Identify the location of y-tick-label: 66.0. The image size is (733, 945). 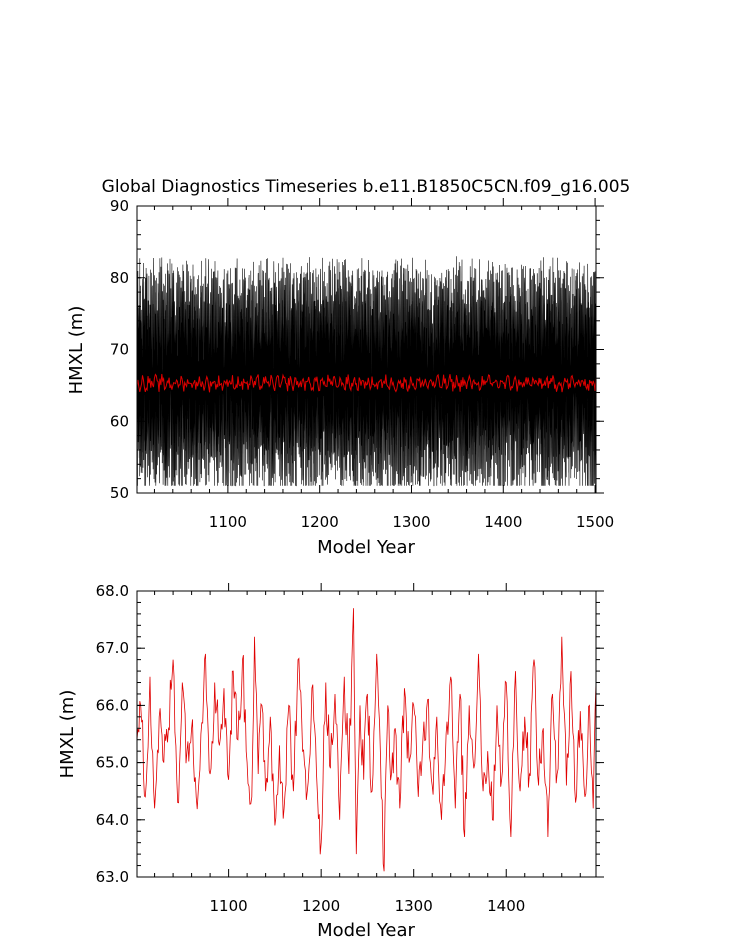
(112, 705).